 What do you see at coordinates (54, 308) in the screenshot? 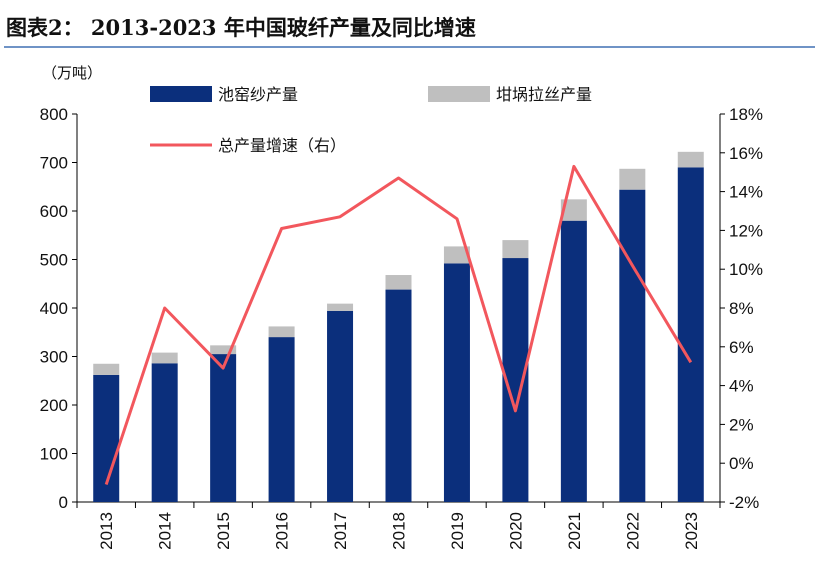
I see `left-tick-label: 400` at bounding box center [54, 308].